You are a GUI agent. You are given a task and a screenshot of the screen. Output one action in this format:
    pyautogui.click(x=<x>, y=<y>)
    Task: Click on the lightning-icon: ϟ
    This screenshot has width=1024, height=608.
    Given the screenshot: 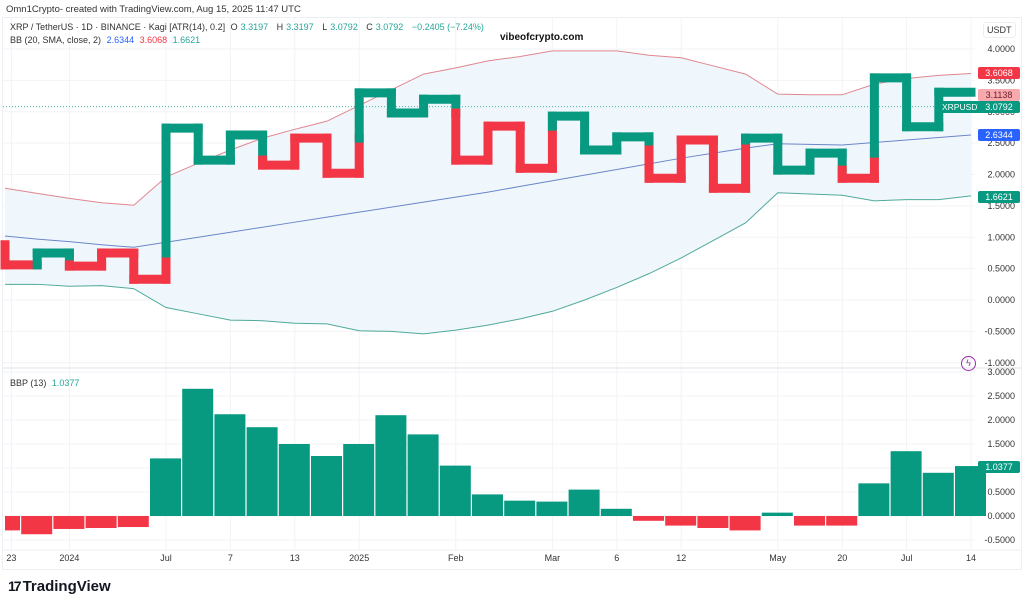 What is the action you would take?
    pyautogui.click(x=968, y=363)
    